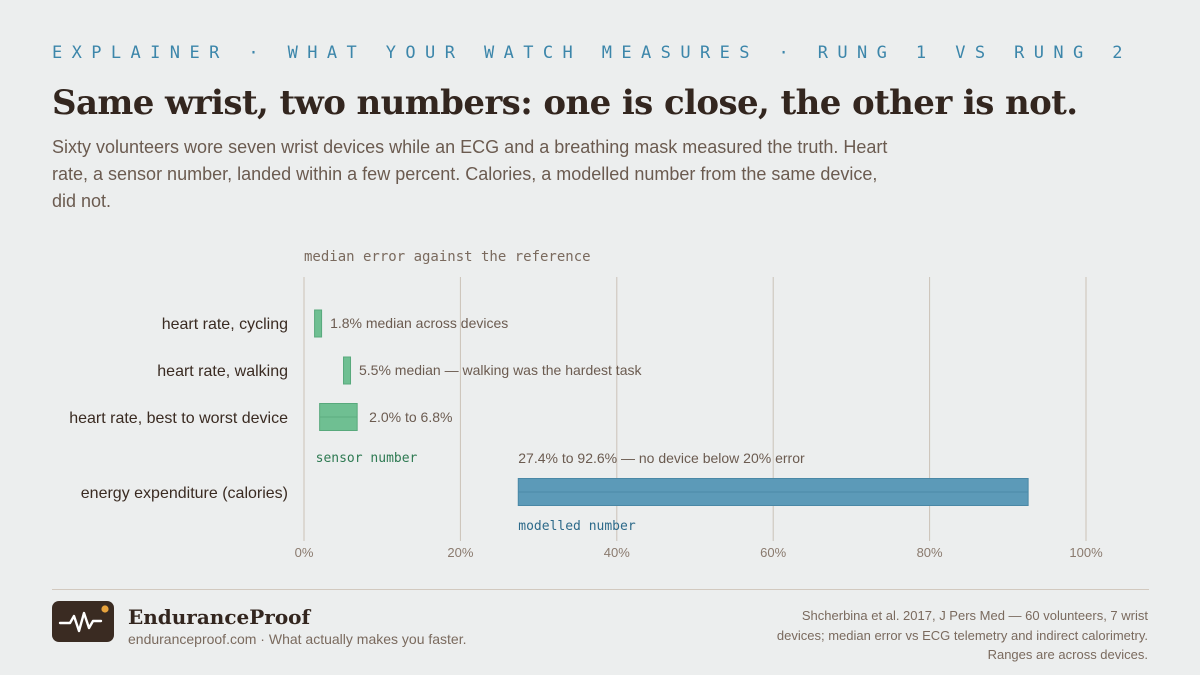  I want to click on x-axis-ticks: 0% 20% 40% 60% 80% 100%, so click(699, 552).